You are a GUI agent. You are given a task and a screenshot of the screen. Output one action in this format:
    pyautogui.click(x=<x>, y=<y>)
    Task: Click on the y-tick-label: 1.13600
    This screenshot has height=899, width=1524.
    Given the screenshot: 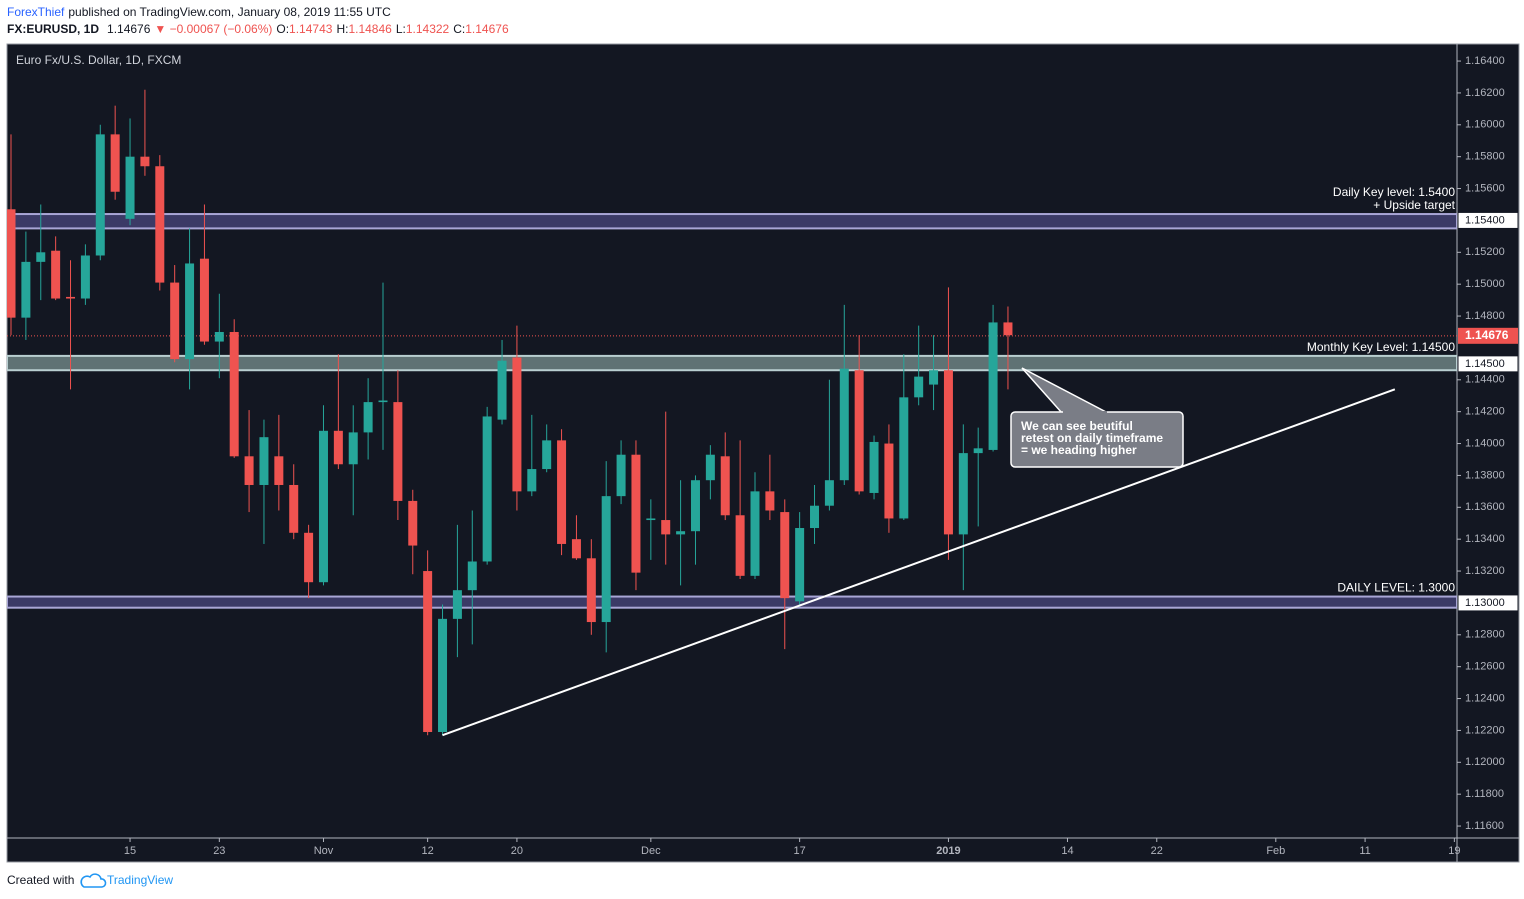 What is the action you would take?
    pyautogui.click(x=1485, y=507)
    